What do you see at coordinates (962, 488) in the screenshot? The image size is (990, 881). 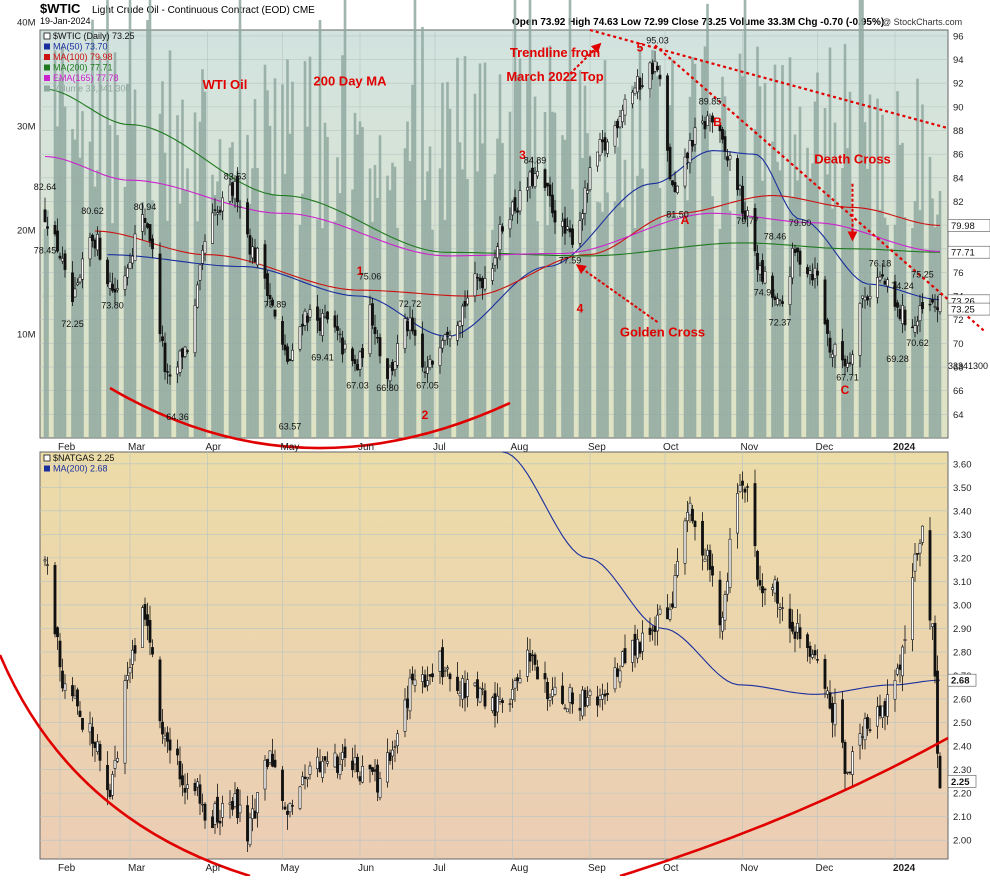 I see `gas-y-tick-label: 3.50` at bounding box center [962, 488].